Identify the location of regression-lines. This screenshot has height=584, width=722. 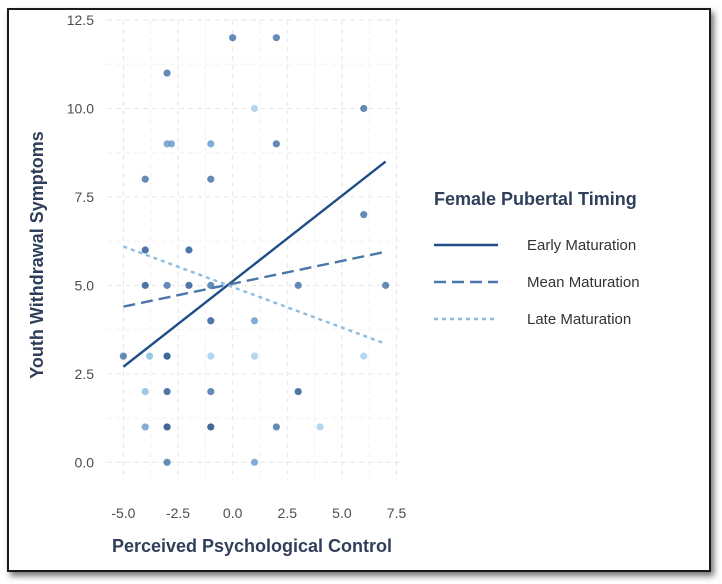
(254, 264).